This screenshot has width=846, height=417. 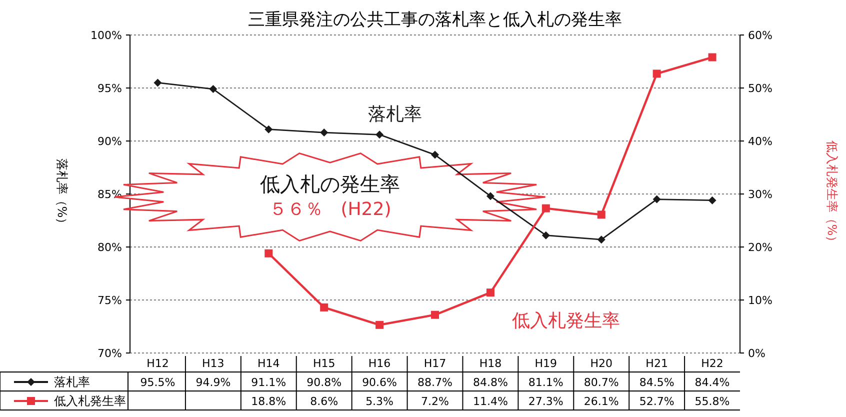 I want to click on data-label: 11.4%, so click(x=490, y=401).